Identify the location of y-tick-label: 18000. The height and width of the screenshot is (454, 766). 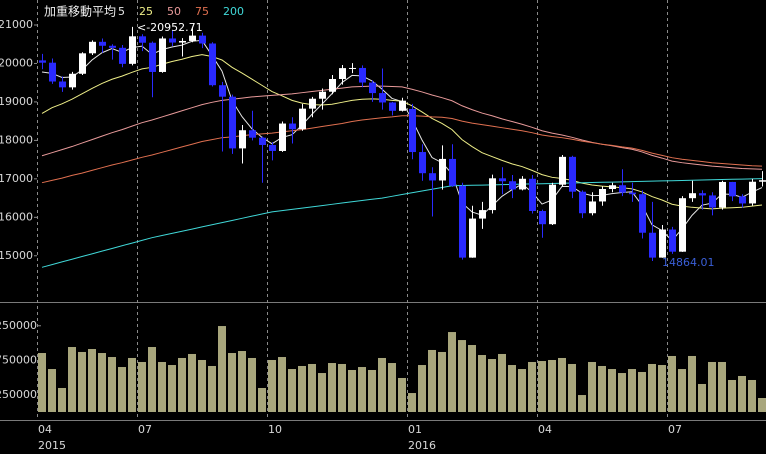
(16, 139).